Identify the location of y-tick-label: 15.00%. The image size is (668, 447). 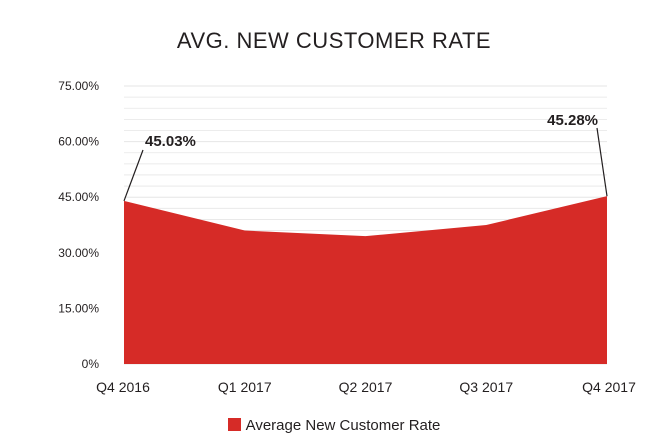
(78, 308).